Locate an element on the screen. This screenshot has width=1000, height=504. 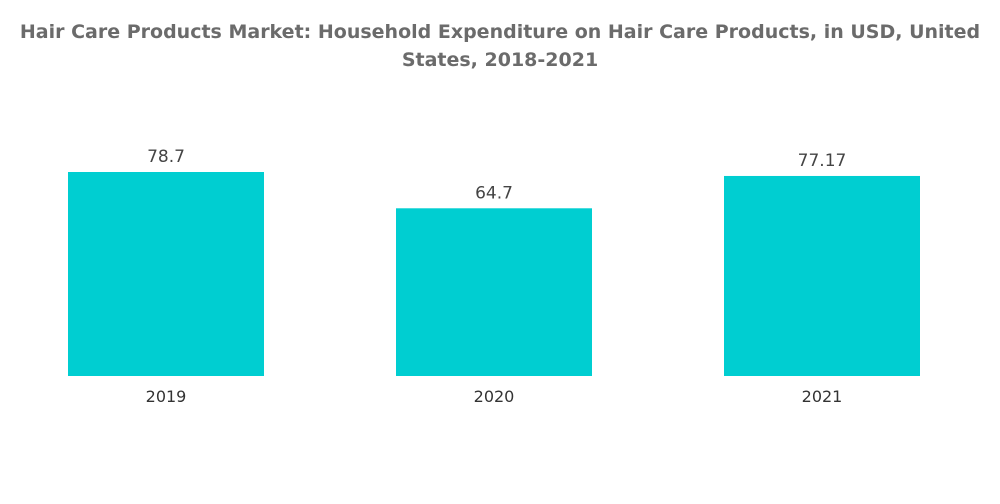
bar-2019 is located at coordinates (166, 274).